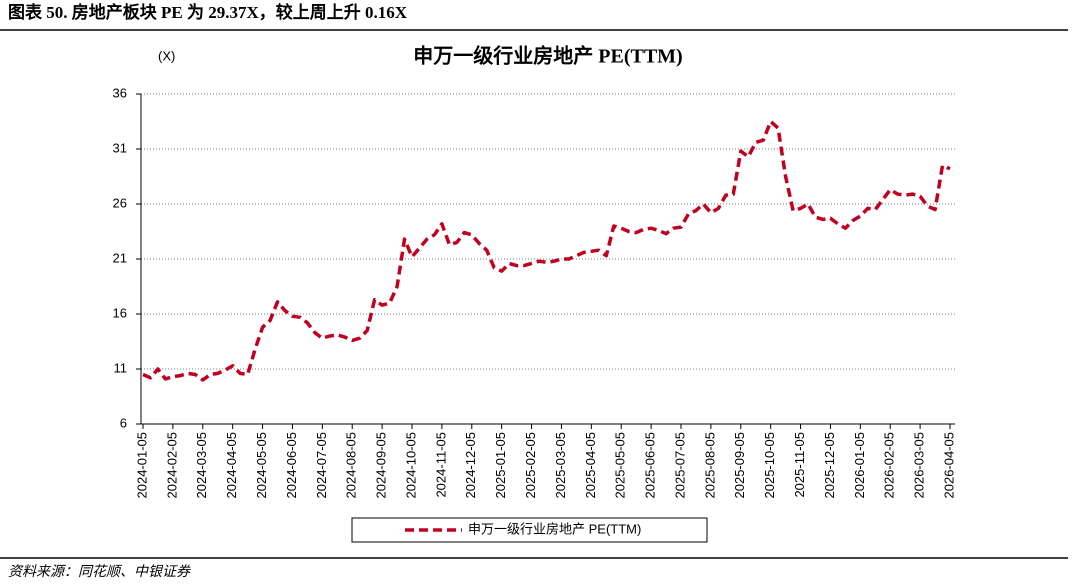  What do you see at coordinates (799, 465) in the screenshot?
I see `x-tick-label: 2025-11-05` at bounding box center [799, 465].